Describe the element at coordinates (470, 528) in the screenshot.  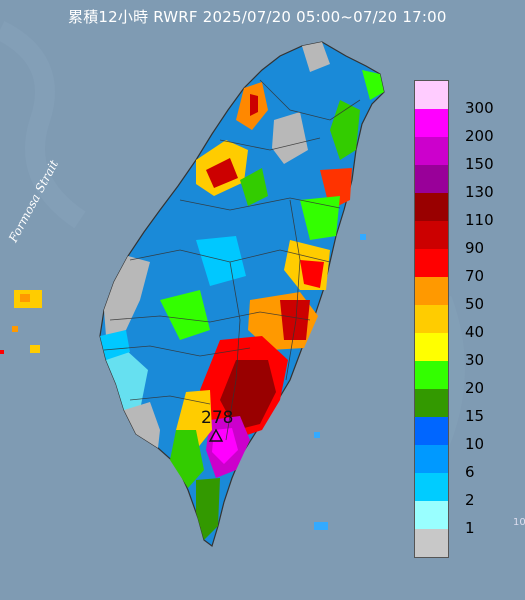
I see `legend-label: 1` at that location.